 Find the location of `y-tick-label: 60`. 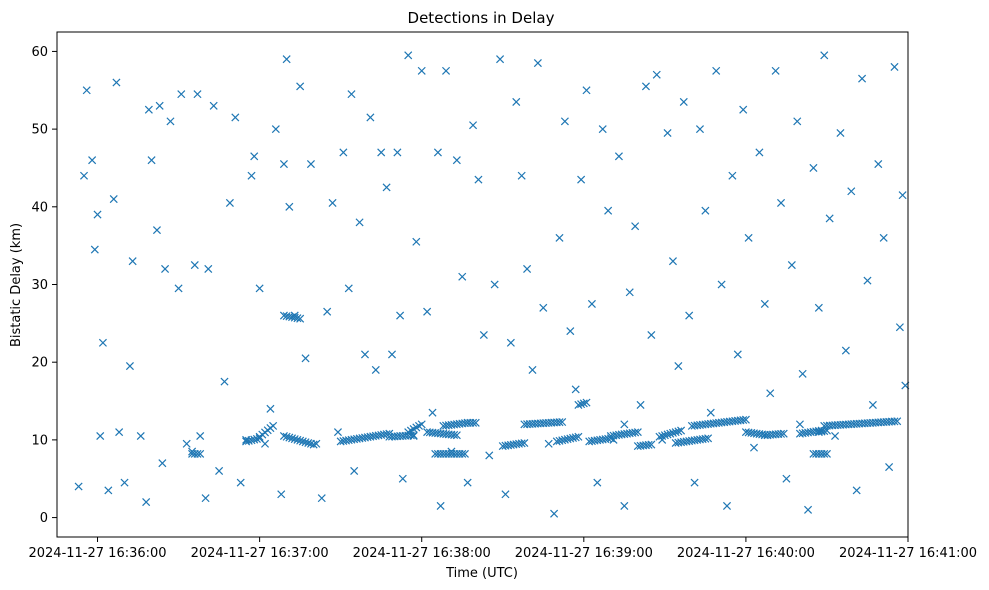

y-tick-label: 60 is located at coordinates (39, 52).